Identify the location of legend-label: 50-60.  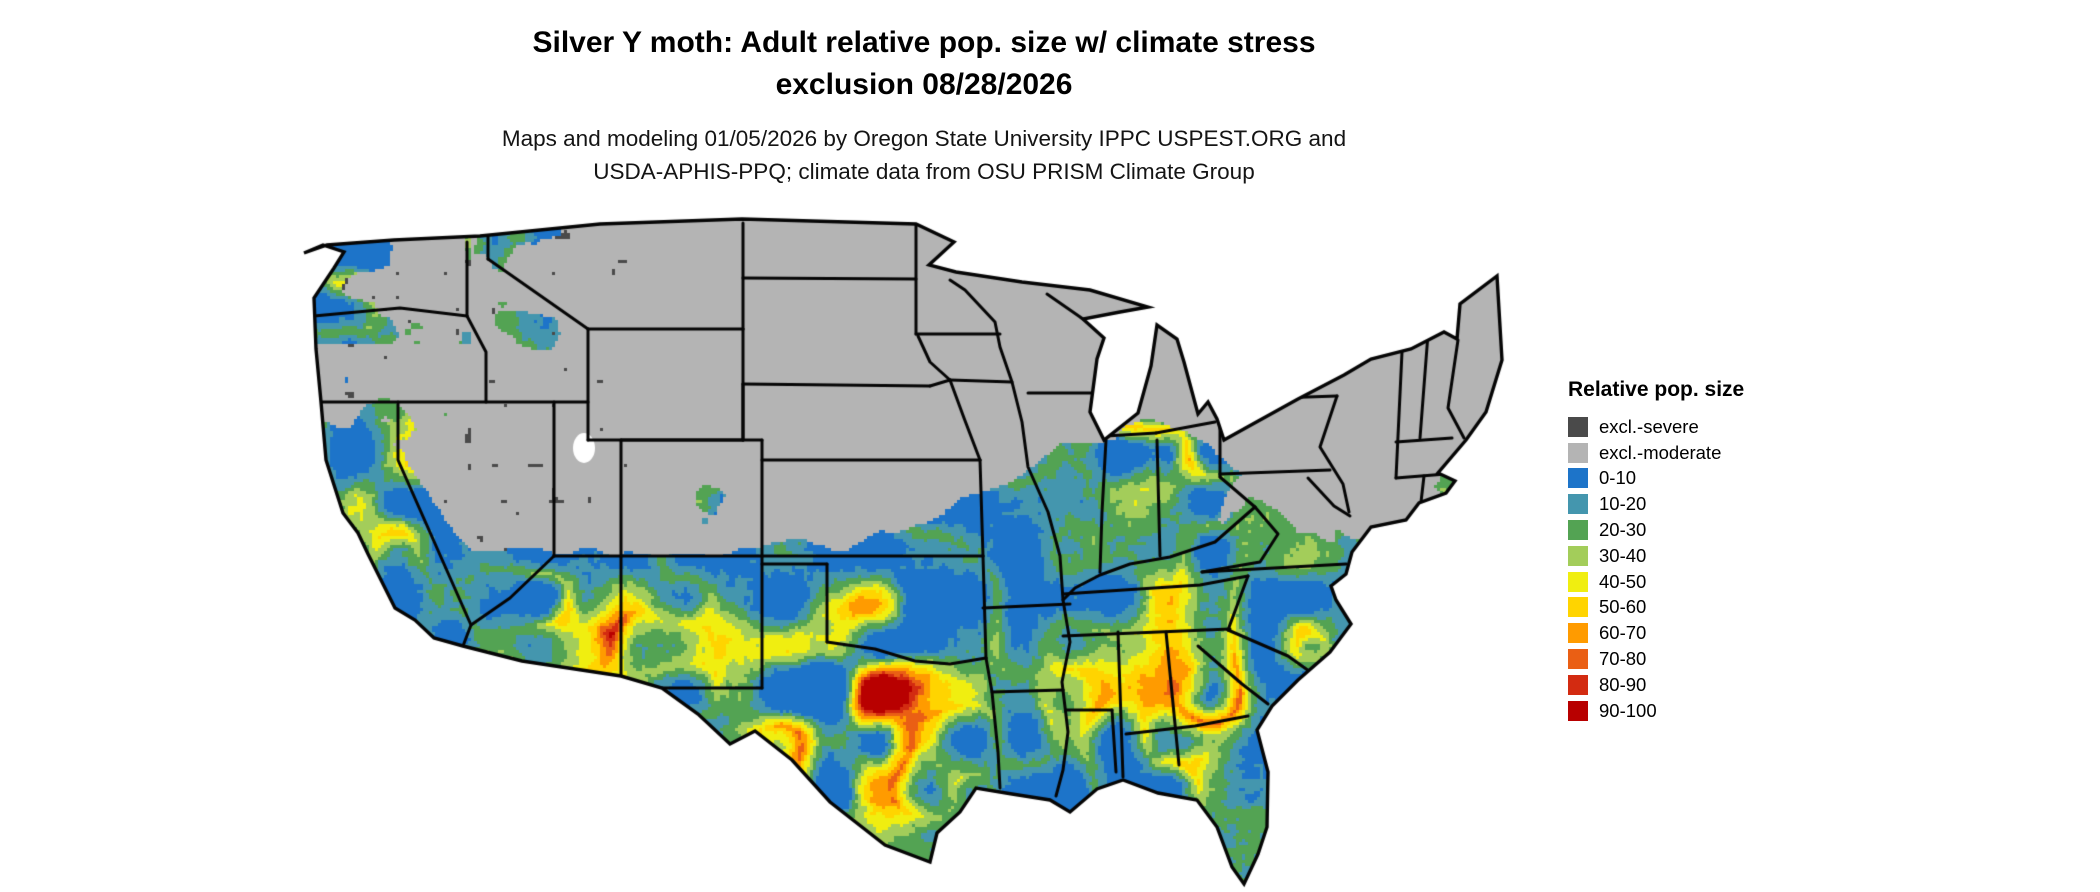
(1623, 607).